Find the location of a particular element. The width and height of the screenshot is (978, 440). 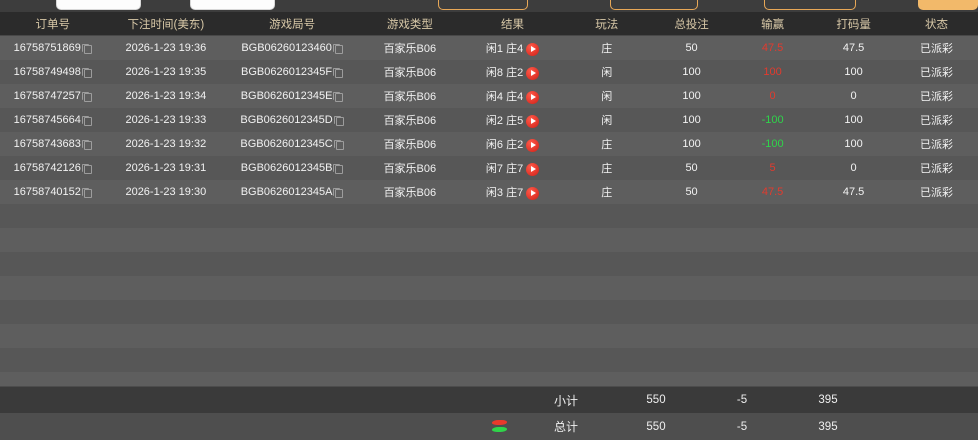

result-cell: 闲6 庄2 is located at coordinates (513, 144).